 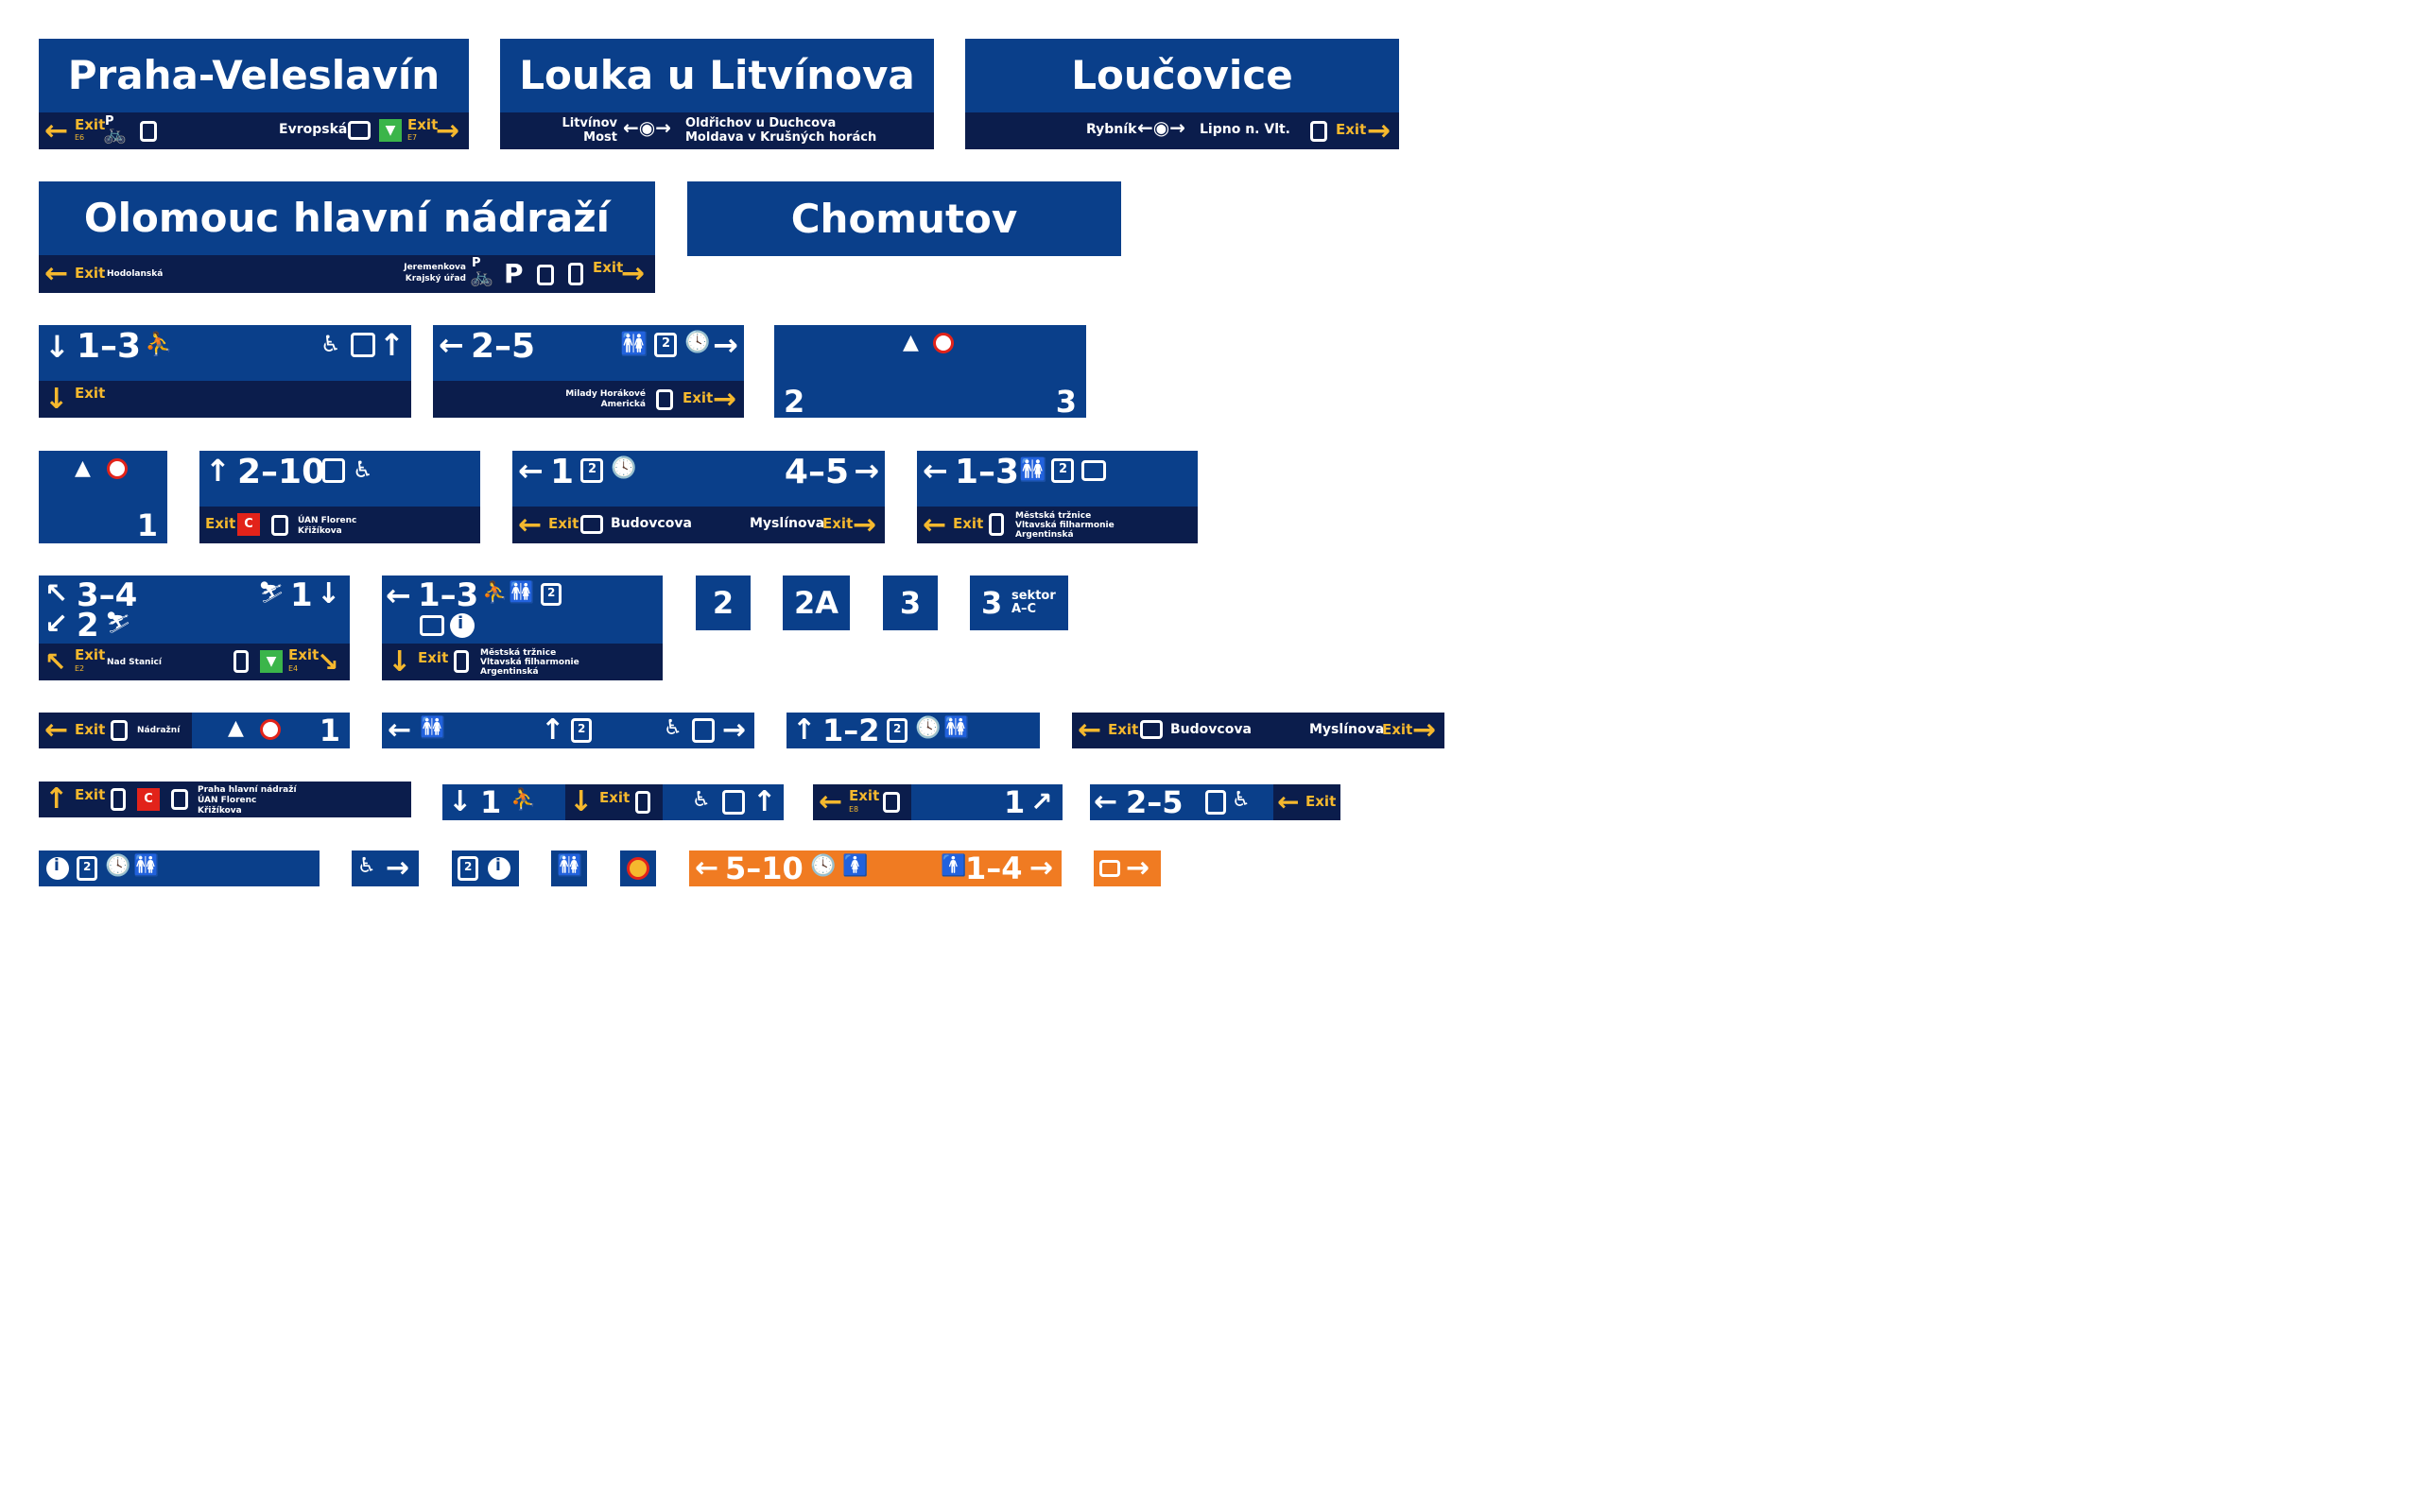 I want to click on direction-right: Lipno n. Vlt., so click(x=1245, y=129).